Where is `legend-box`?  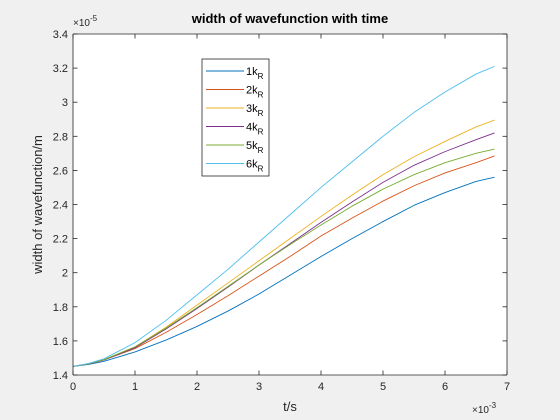
legend-box is located at coordinates (235, 117).